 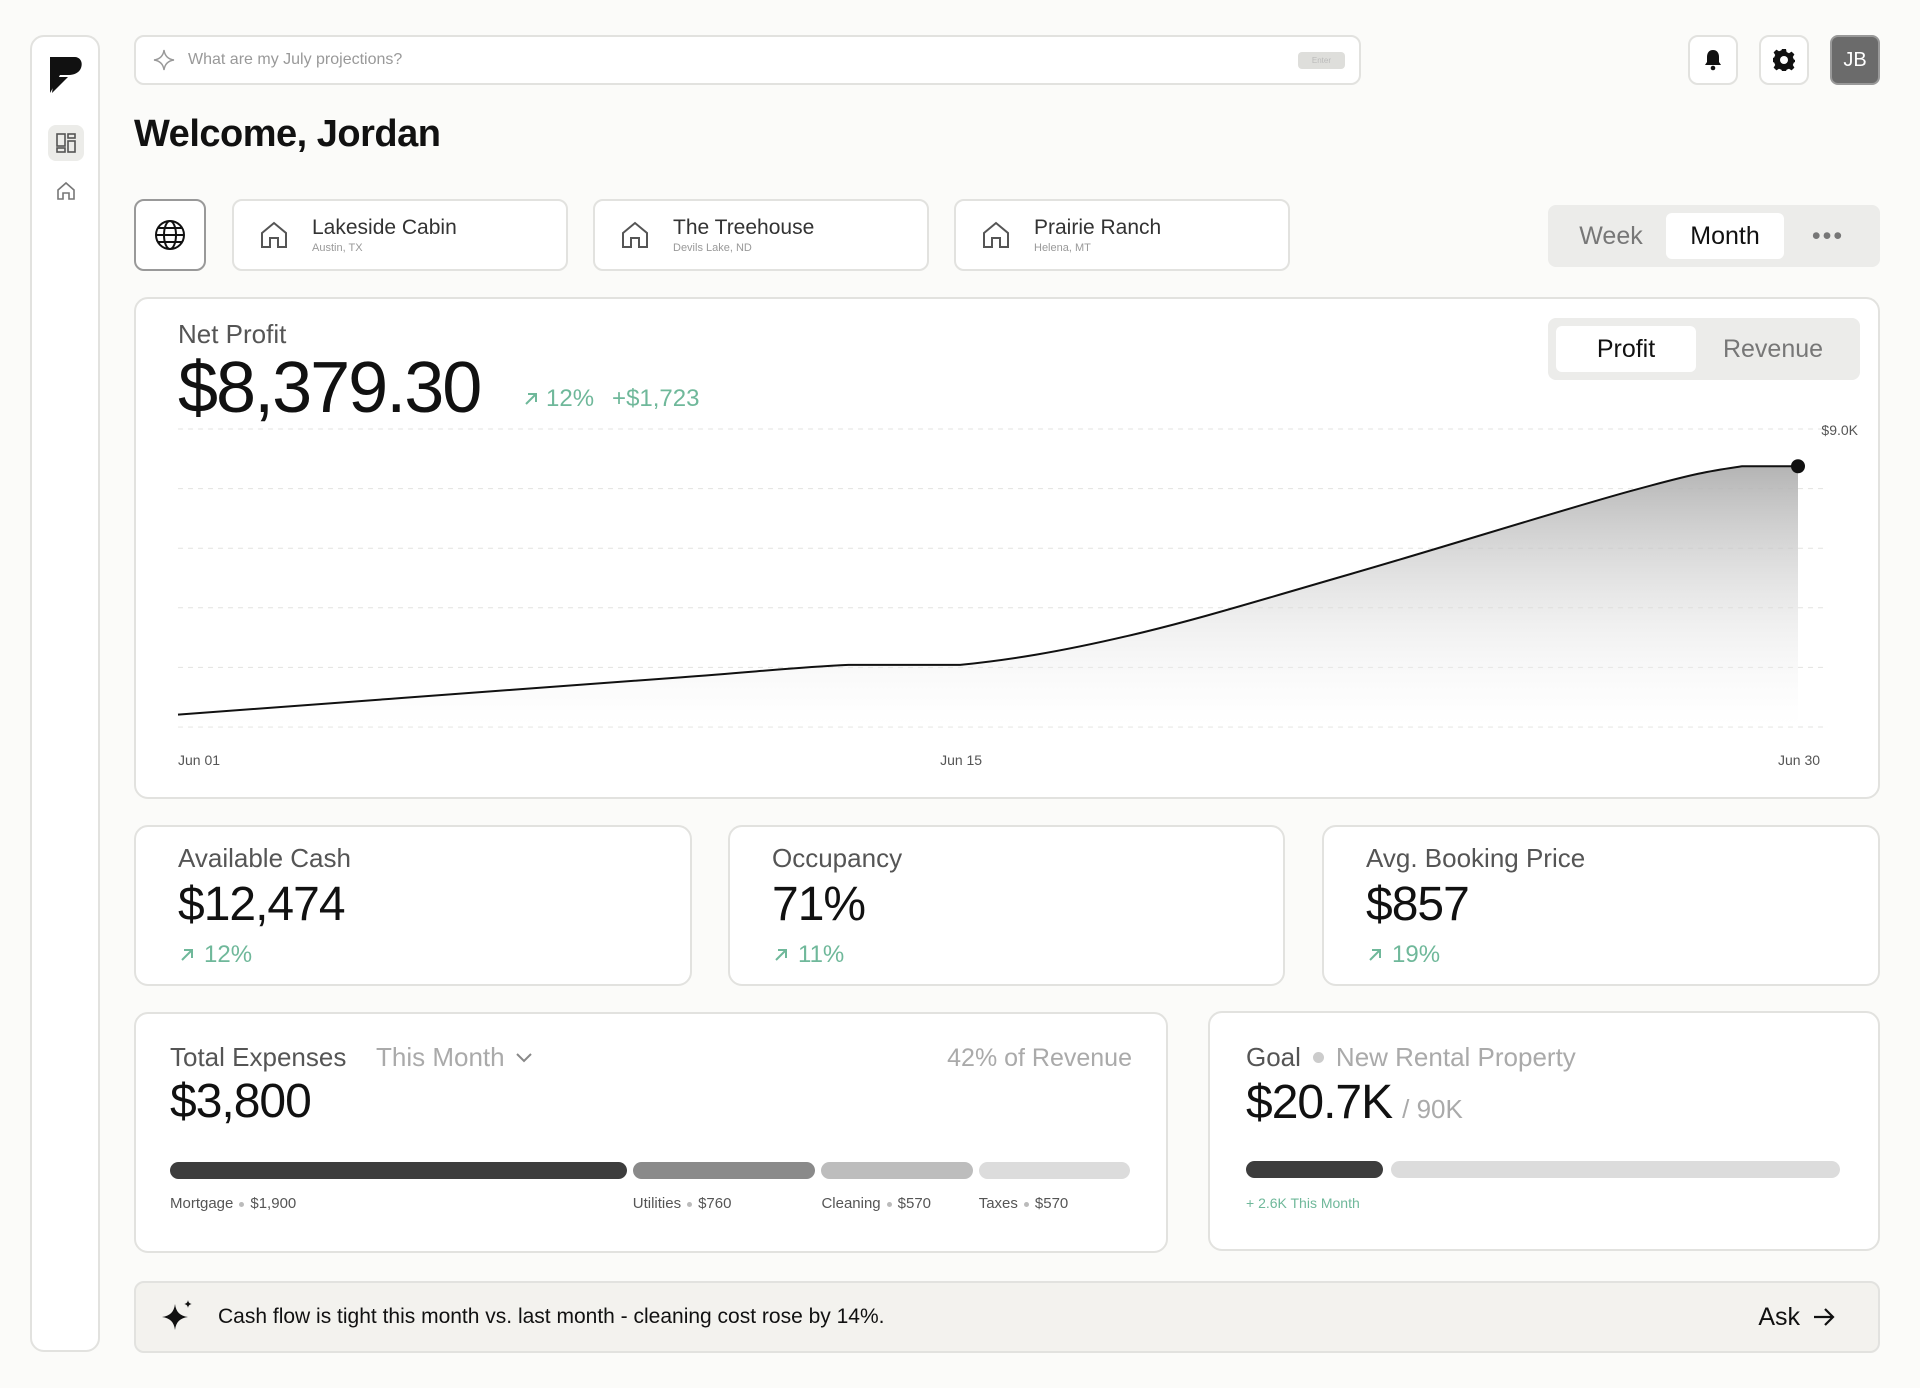 I want to click on bell-icon, so click(x=1713, y=60).